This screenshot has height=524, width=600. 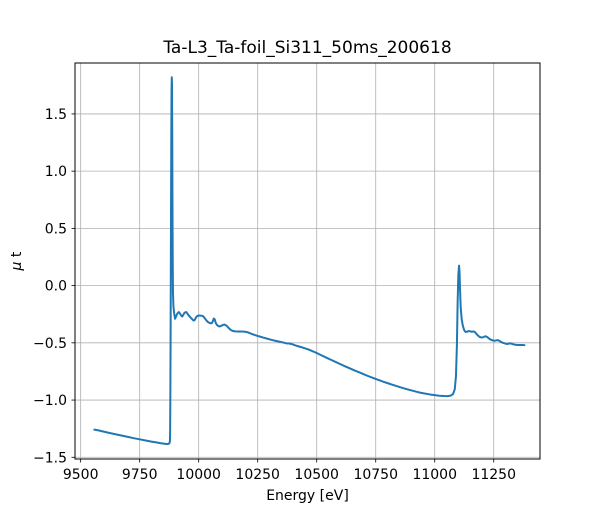 I want to click on x-tick-label: 10500, so click(x=316, y=475).